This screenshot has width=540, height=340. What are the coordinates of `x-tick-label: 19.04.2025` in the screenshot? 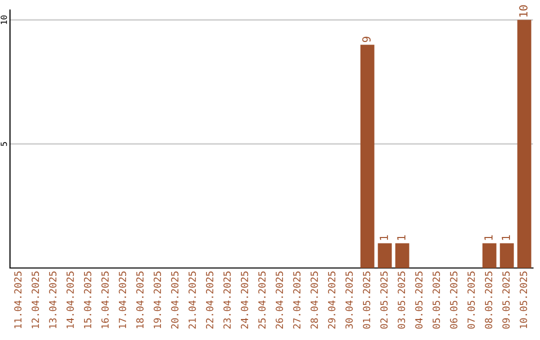 It's located at (158, 300).